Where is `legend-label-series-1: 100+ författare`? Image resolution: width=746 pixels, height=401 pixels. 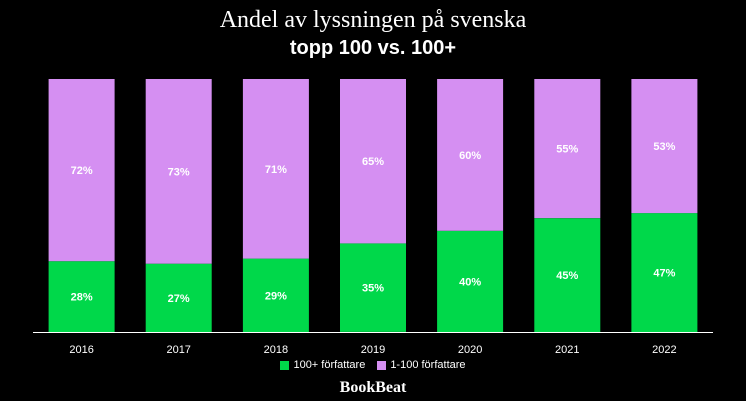 legend-label-series-1: 100+ författare is located at coordinates (329, 365).